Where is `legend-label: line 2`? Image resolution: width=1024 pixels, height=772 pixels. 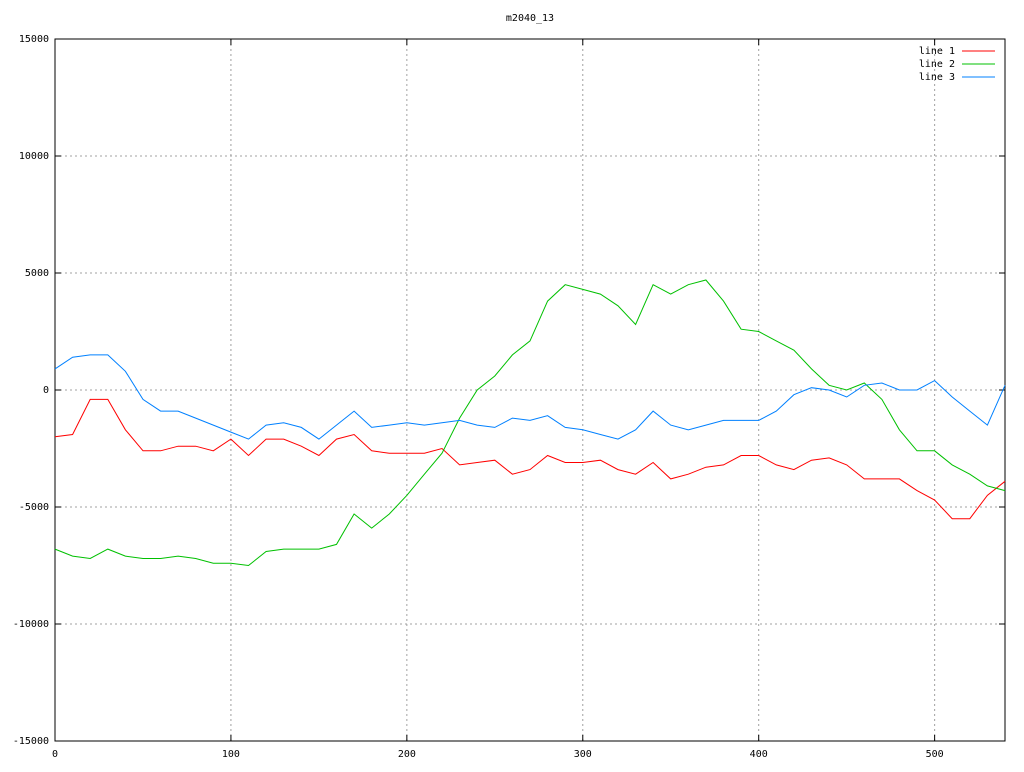
legend-label: line 2 is located at coordinates (937, 64).